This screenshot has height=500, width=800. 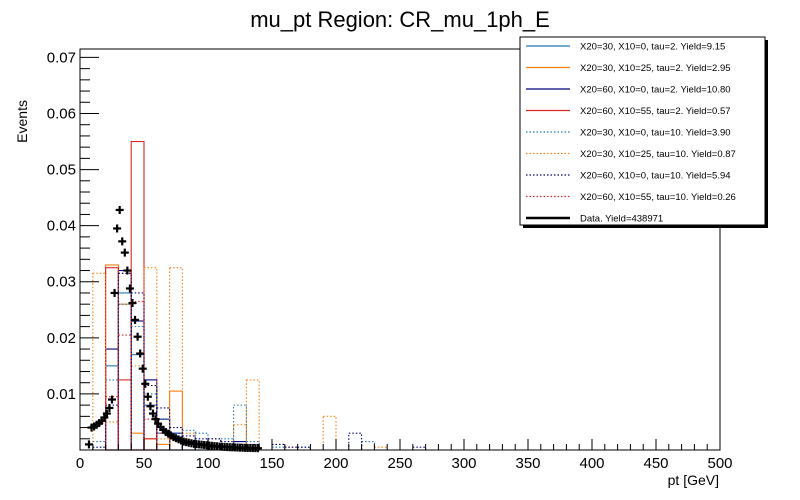 I want to click on legend-label: X20=60, X10=55, tau=2. Yield=0.57, so click(x=655, y=111).